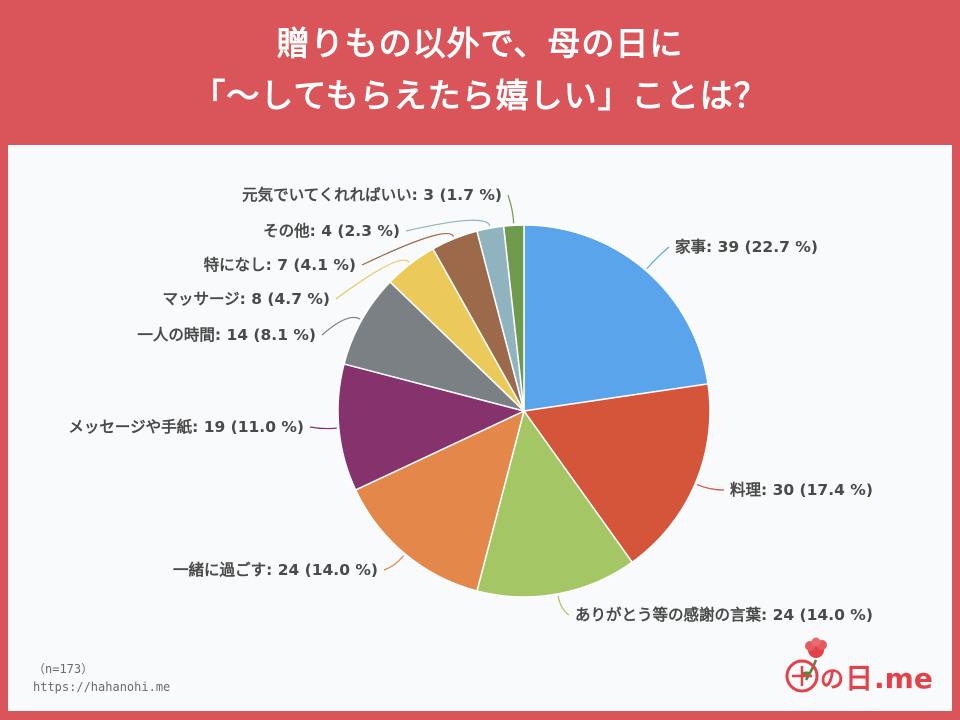 This screenshot has width=960, height=720. I want to click on title-line-2: 「～してもらえたら嬉しい」ことは？, so click(480, 95).